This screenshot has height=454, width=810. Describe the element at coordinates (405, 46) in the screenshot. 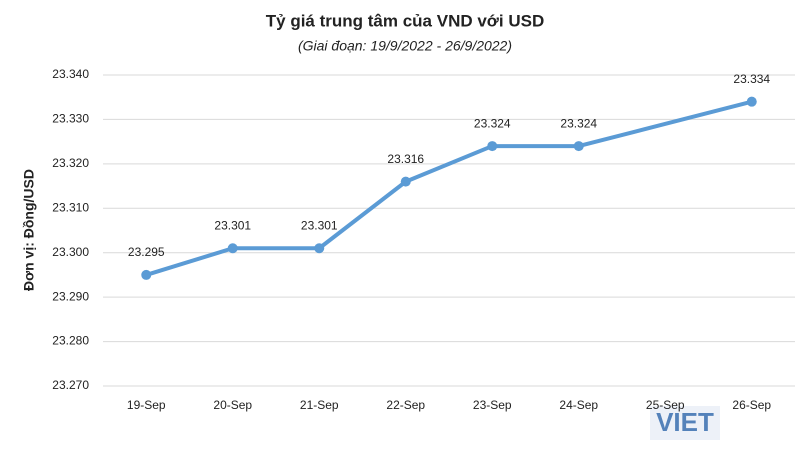

I see `chart-subtitle: (Giai đoạn: 19/9/2022 - 26/9/2022)` at that location.